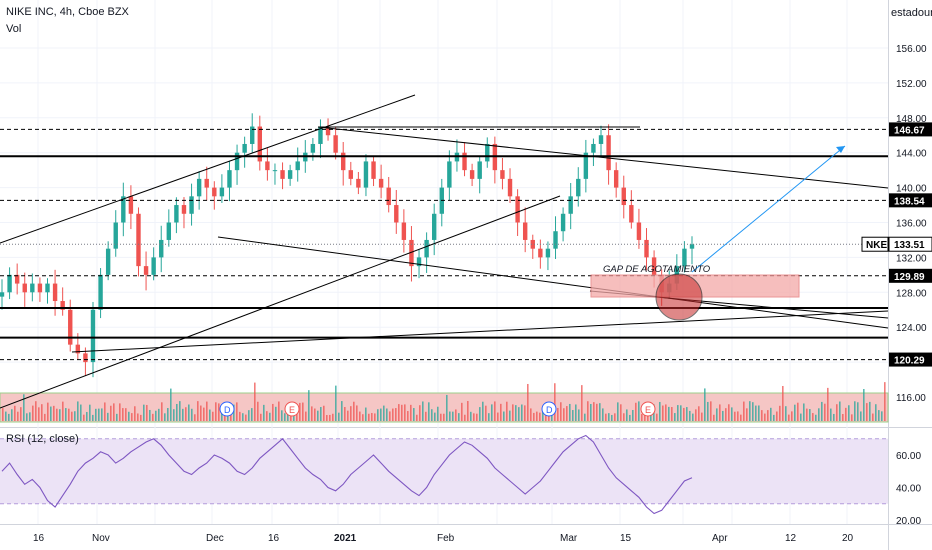  I want to click on time-axis: 16 Nov Dec 16 2021 Feb Mar 15 Apr 12 20, so click(443, 538).